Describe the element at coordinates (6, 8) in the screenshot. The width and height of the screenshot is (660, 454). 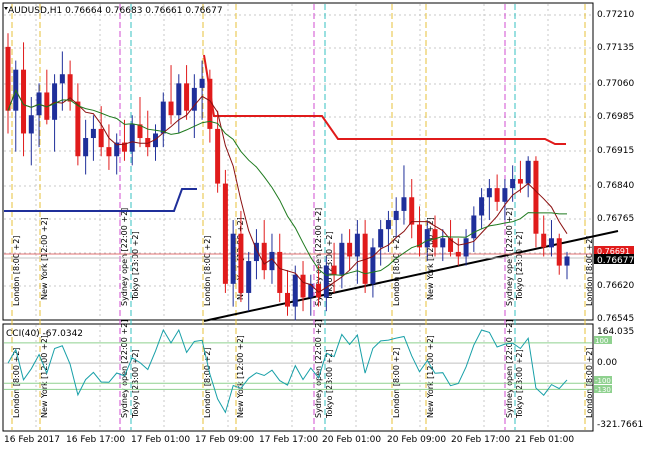
I see `collapse-arrow-icon` at that location.